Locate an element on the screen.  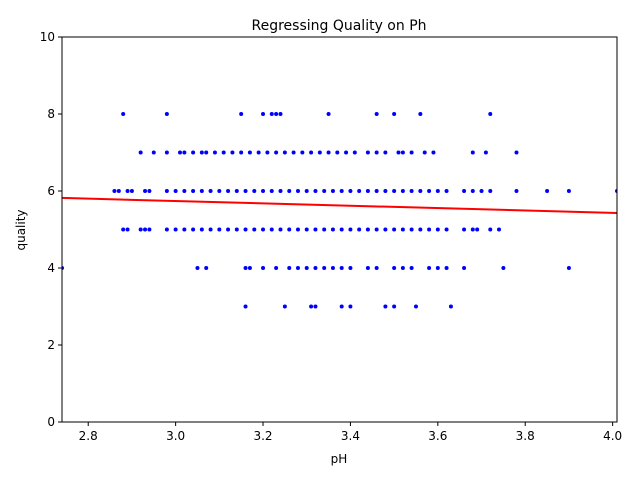
y-tick-label: 10 is located at coordinates (47, 37).